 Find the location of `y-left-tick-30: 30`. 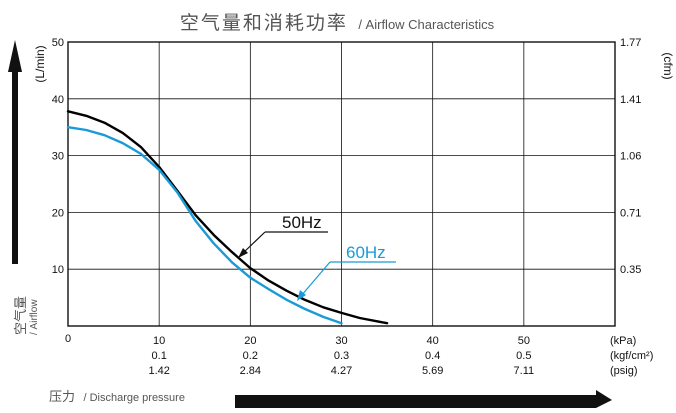

y-left-tick-30: 30 is located at coordinates (58, 157).